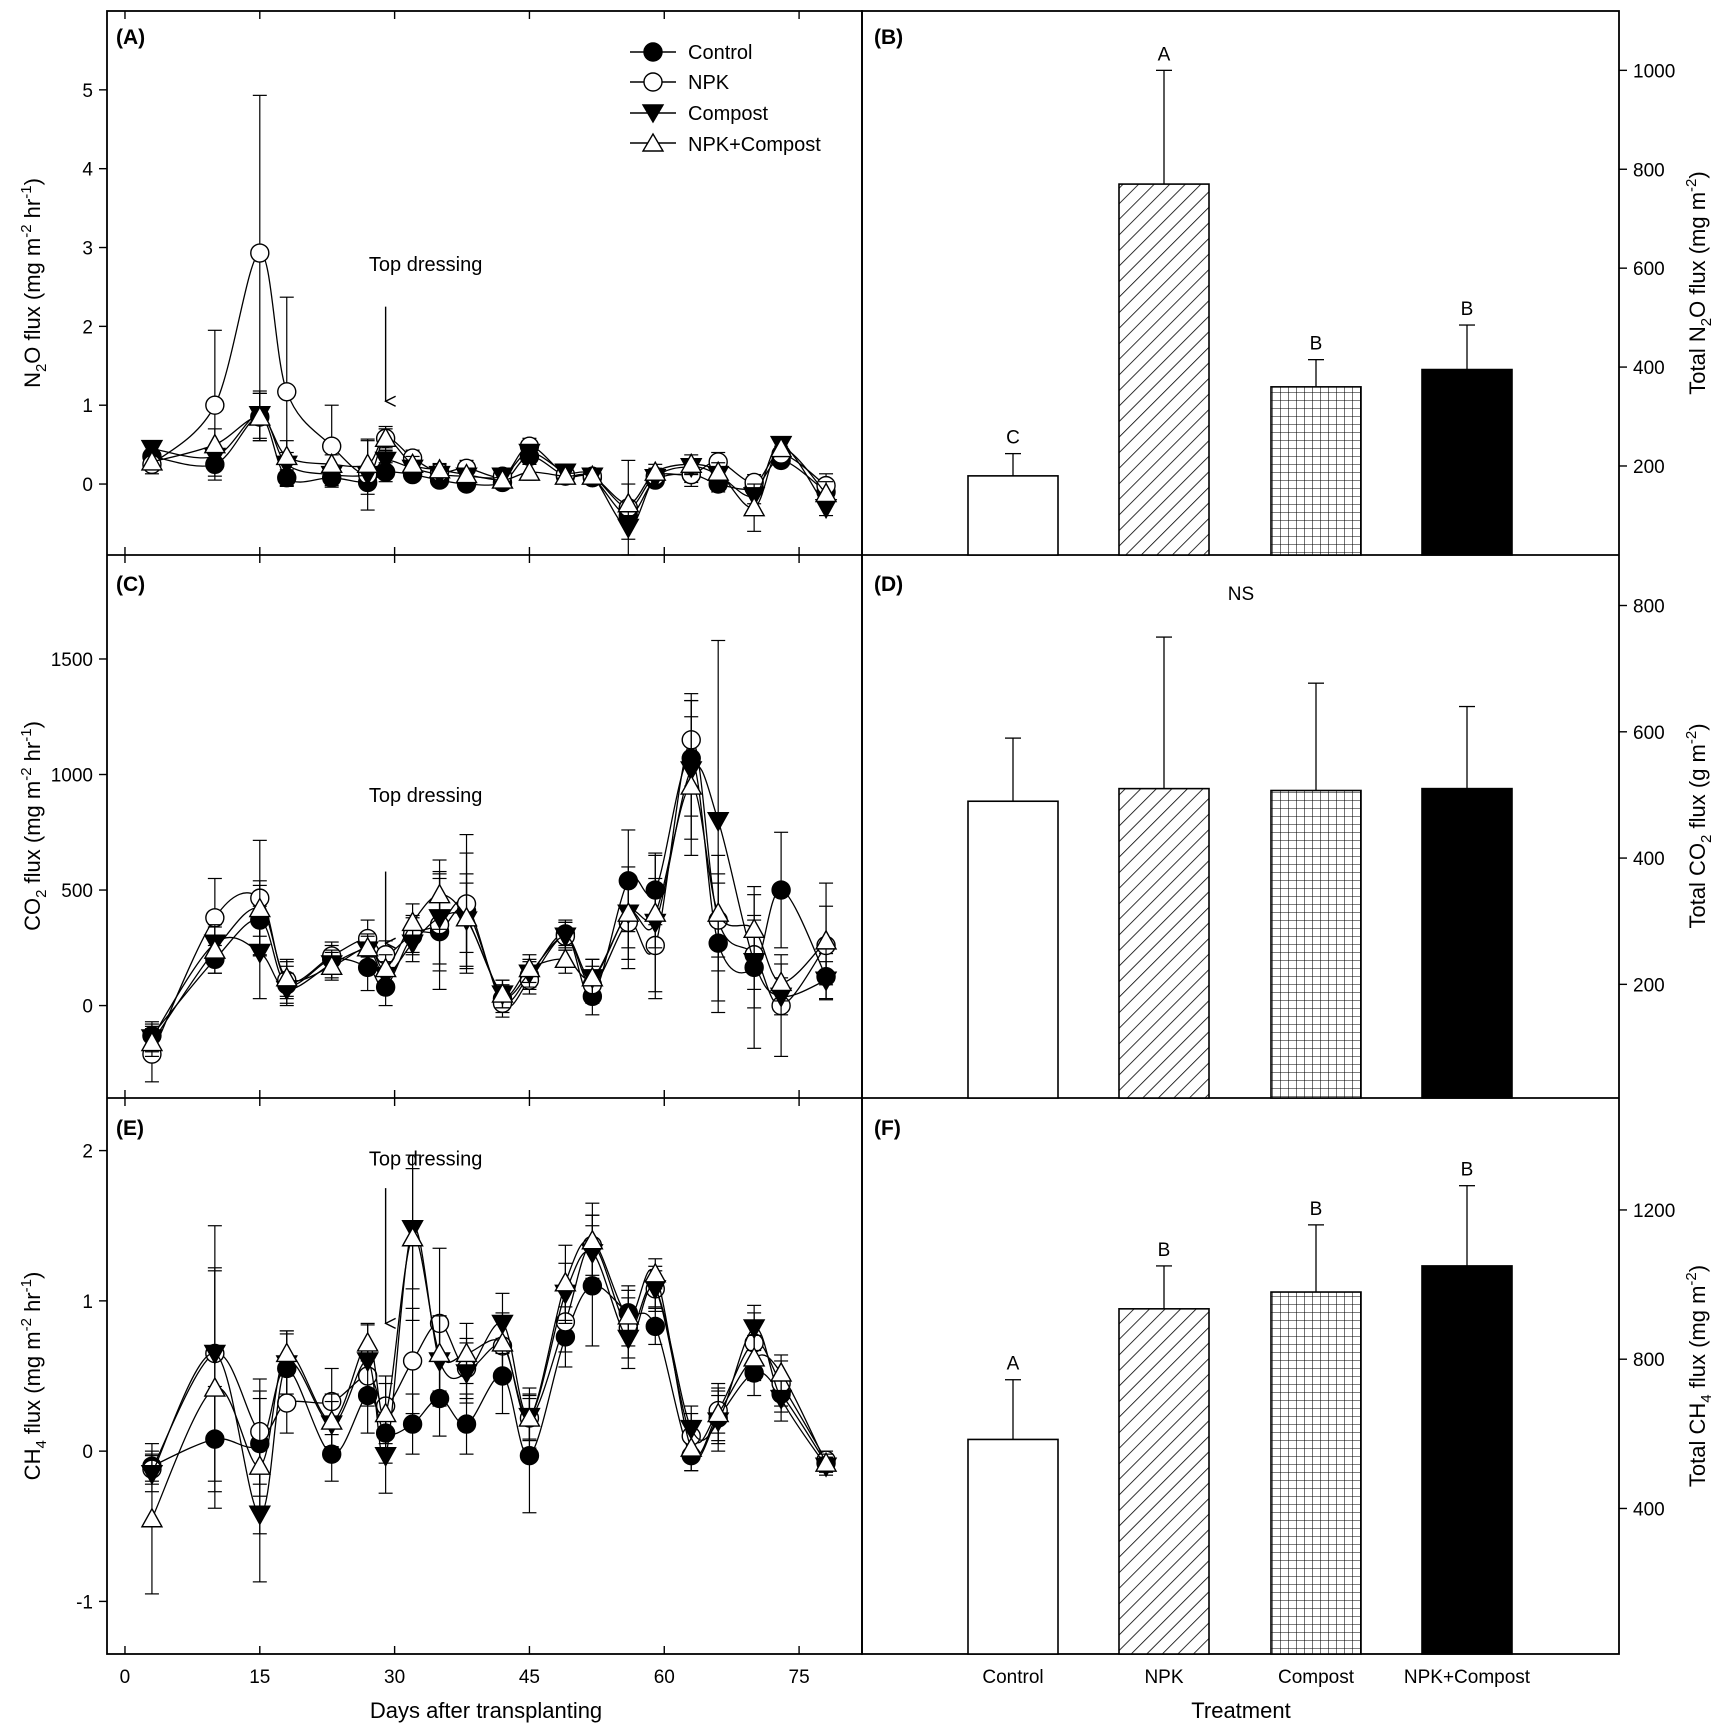 The image size is (1734, 1730). Describe the element at coordinates (653, 52) in the screenshot. I see `legend-marker-control` at that location.